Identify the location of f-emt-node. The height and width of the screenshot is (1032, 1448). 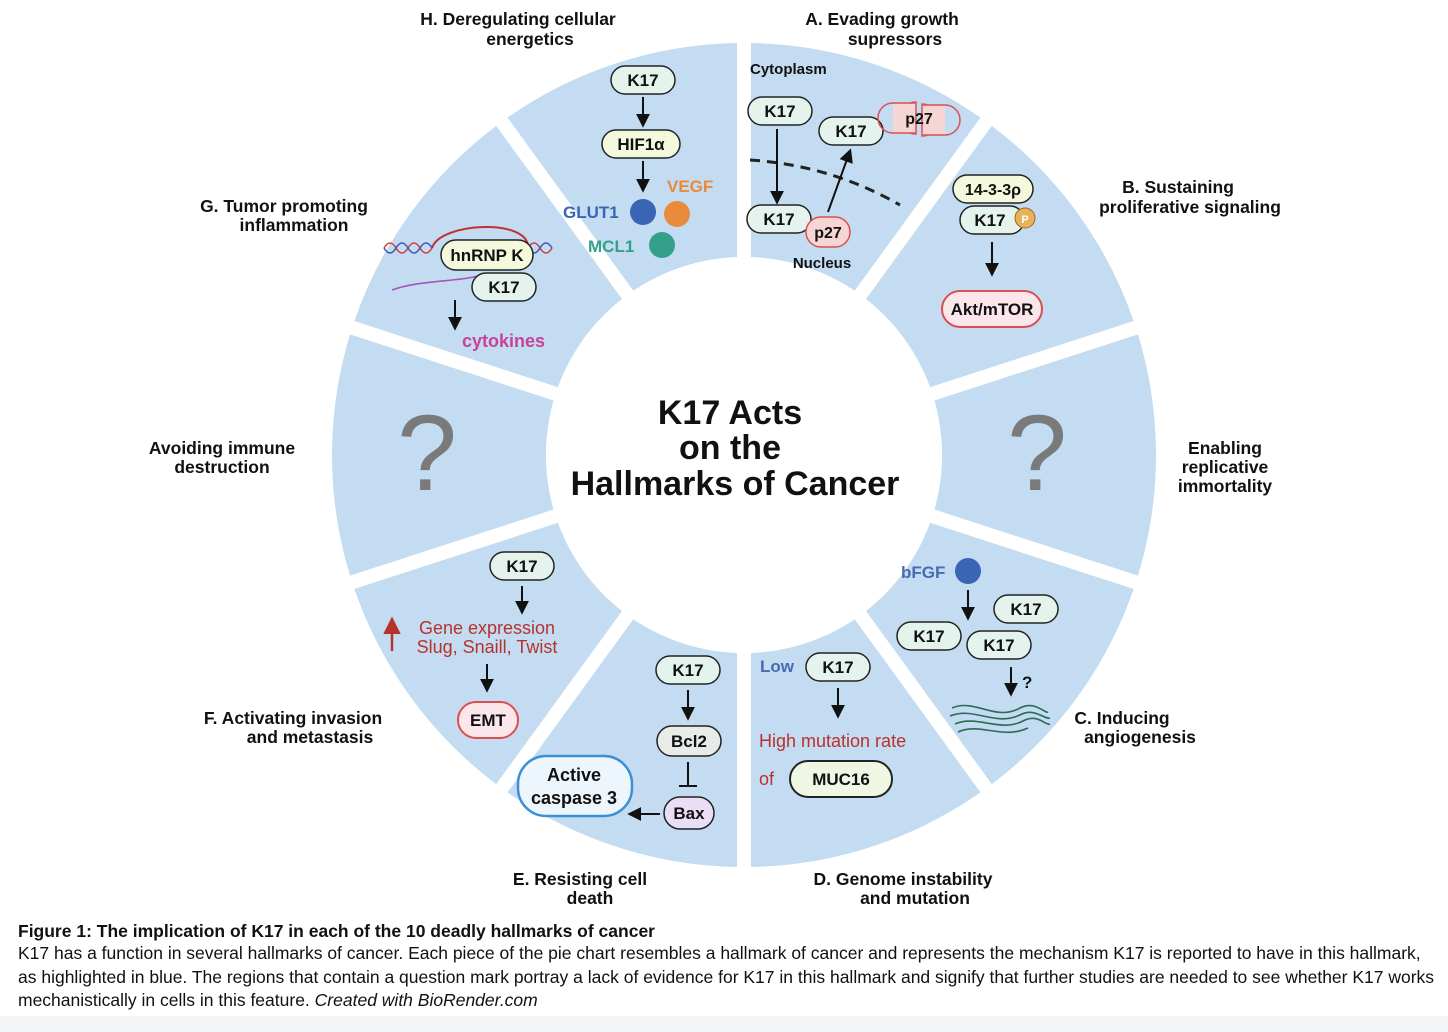
(488, 720).